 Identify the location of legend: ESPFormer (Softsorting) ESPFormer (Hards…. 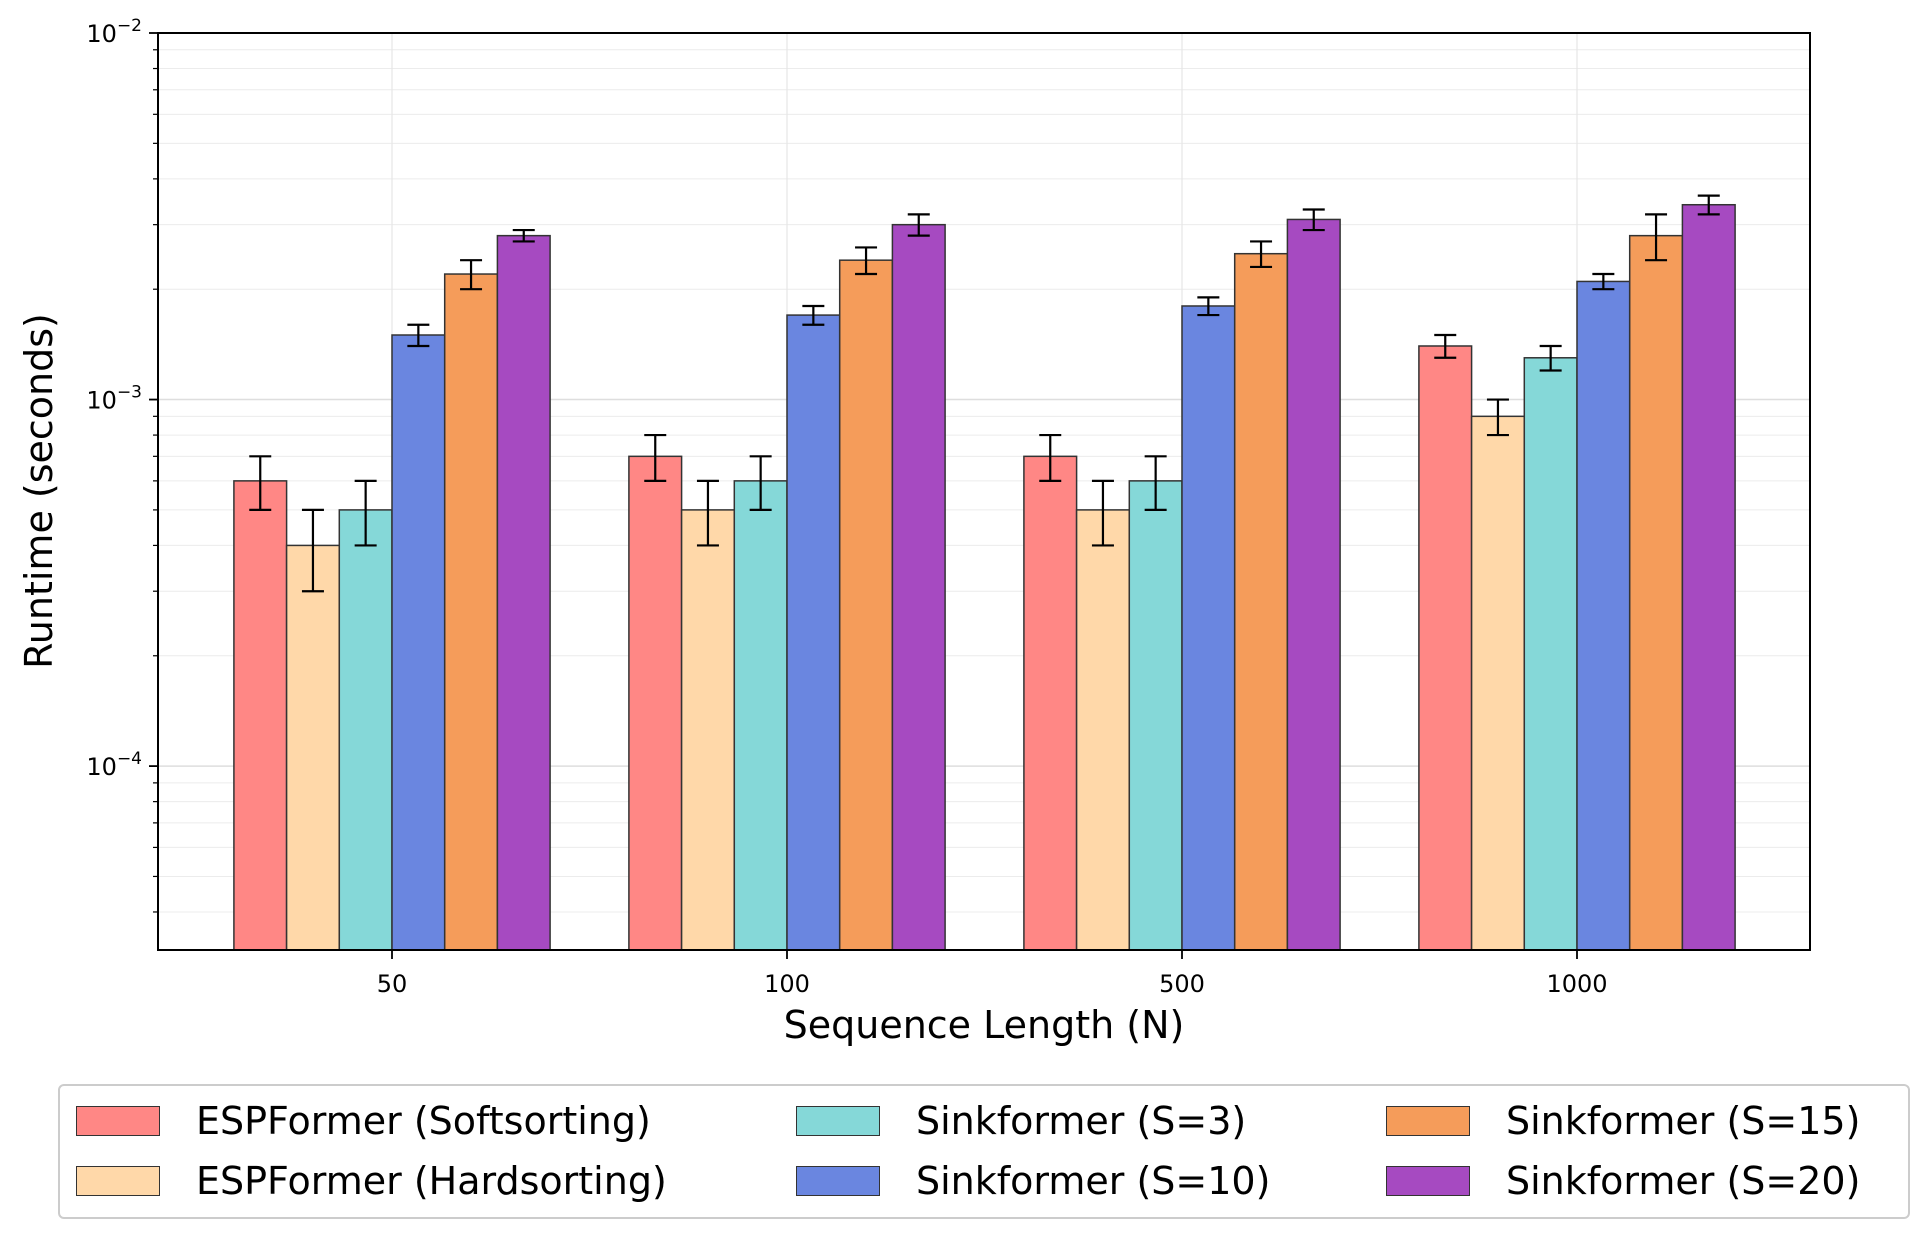
(984, 1151).